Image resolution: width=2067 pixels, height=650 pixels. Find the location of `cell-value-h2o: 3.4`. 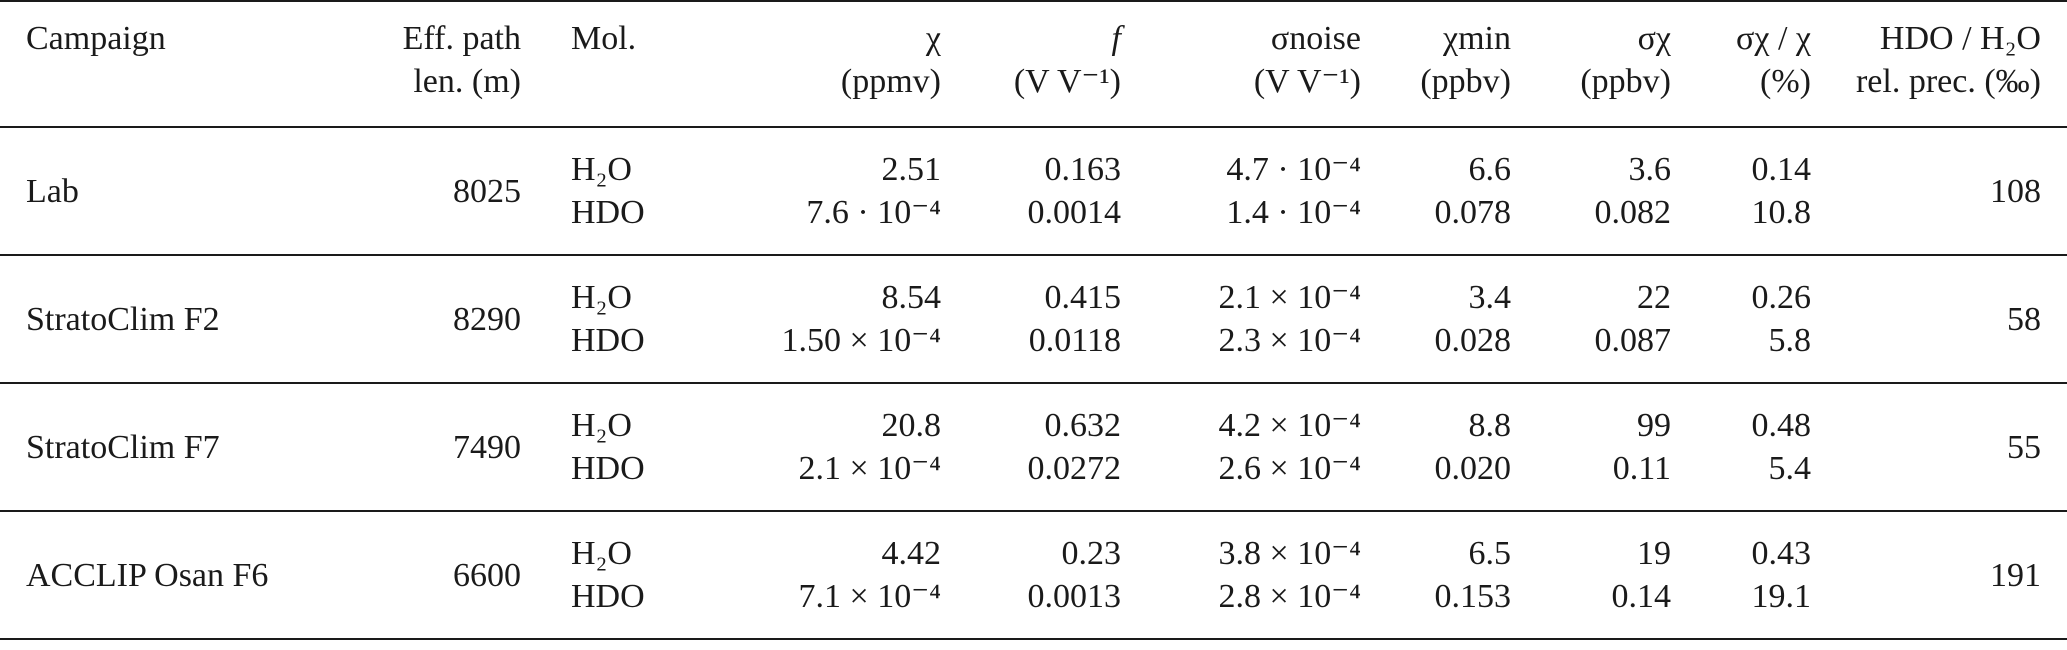

cell-value-h2o: 3.4 is located at coordinates (1490, 297).